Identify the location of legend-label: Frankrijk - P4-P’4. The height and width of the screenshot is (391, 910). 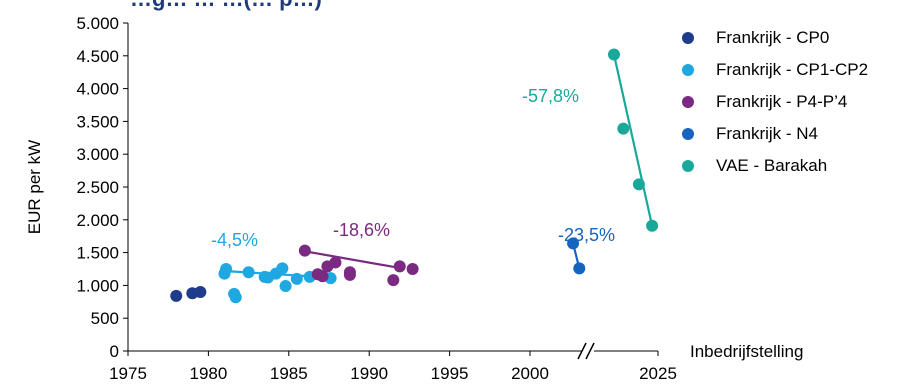
(782, 101).